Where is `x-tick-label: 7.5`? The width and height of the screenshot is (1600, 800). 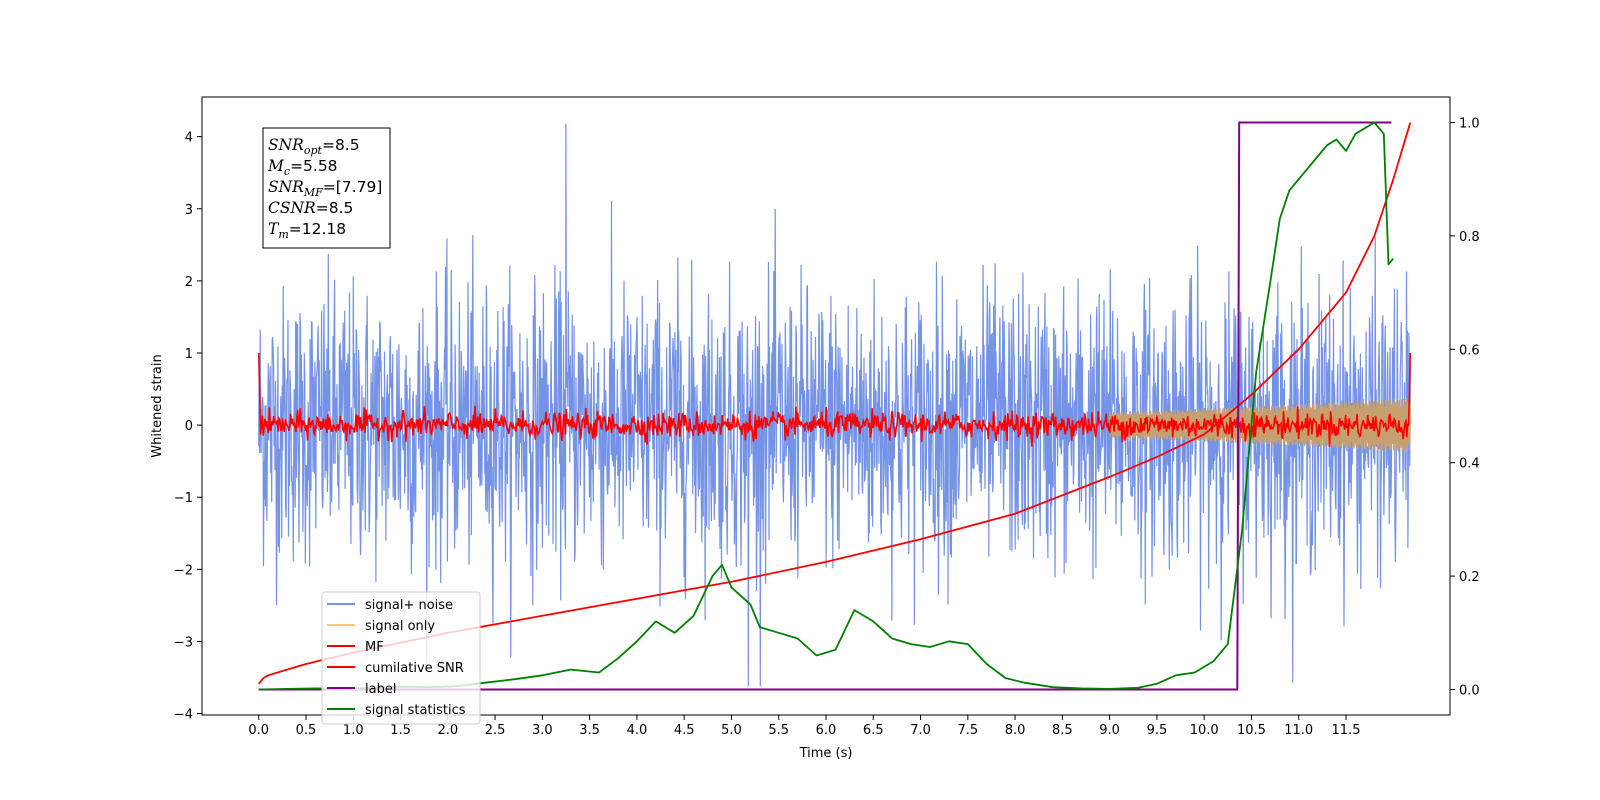
x-tick-label: 7.5 is located at coordinates (967, 730).